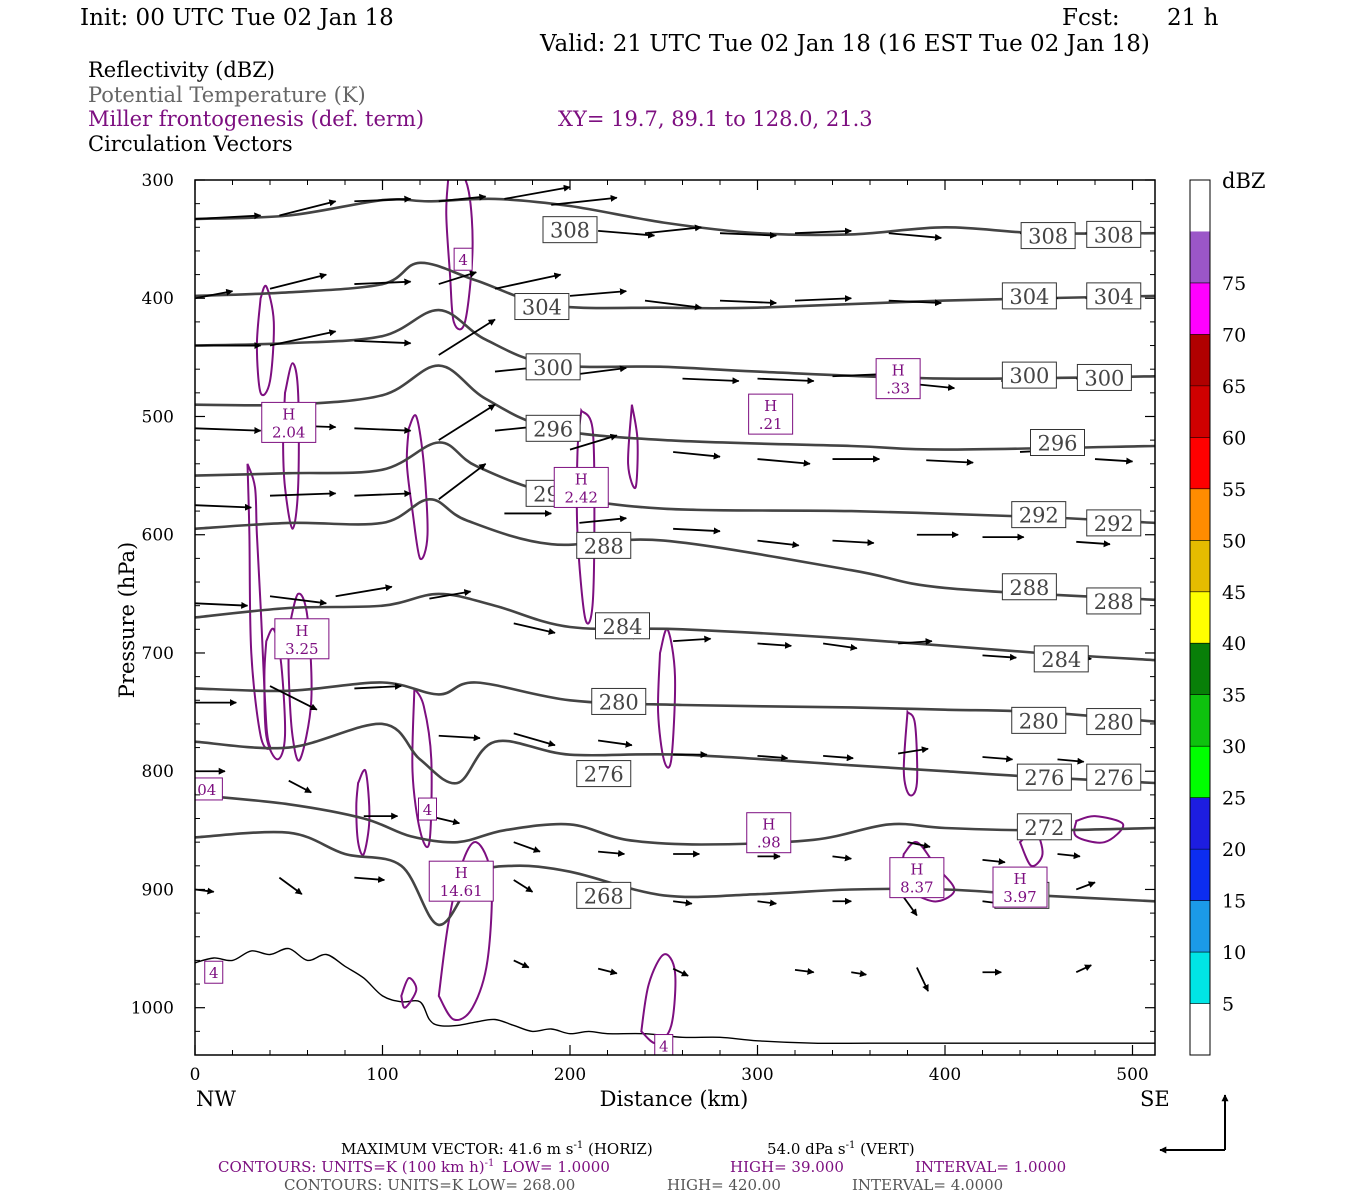  What do you see at coordinates (1234, 850) in the screenshot?
I see `colorbar-label: 20` at bounding box center [1234, 850].